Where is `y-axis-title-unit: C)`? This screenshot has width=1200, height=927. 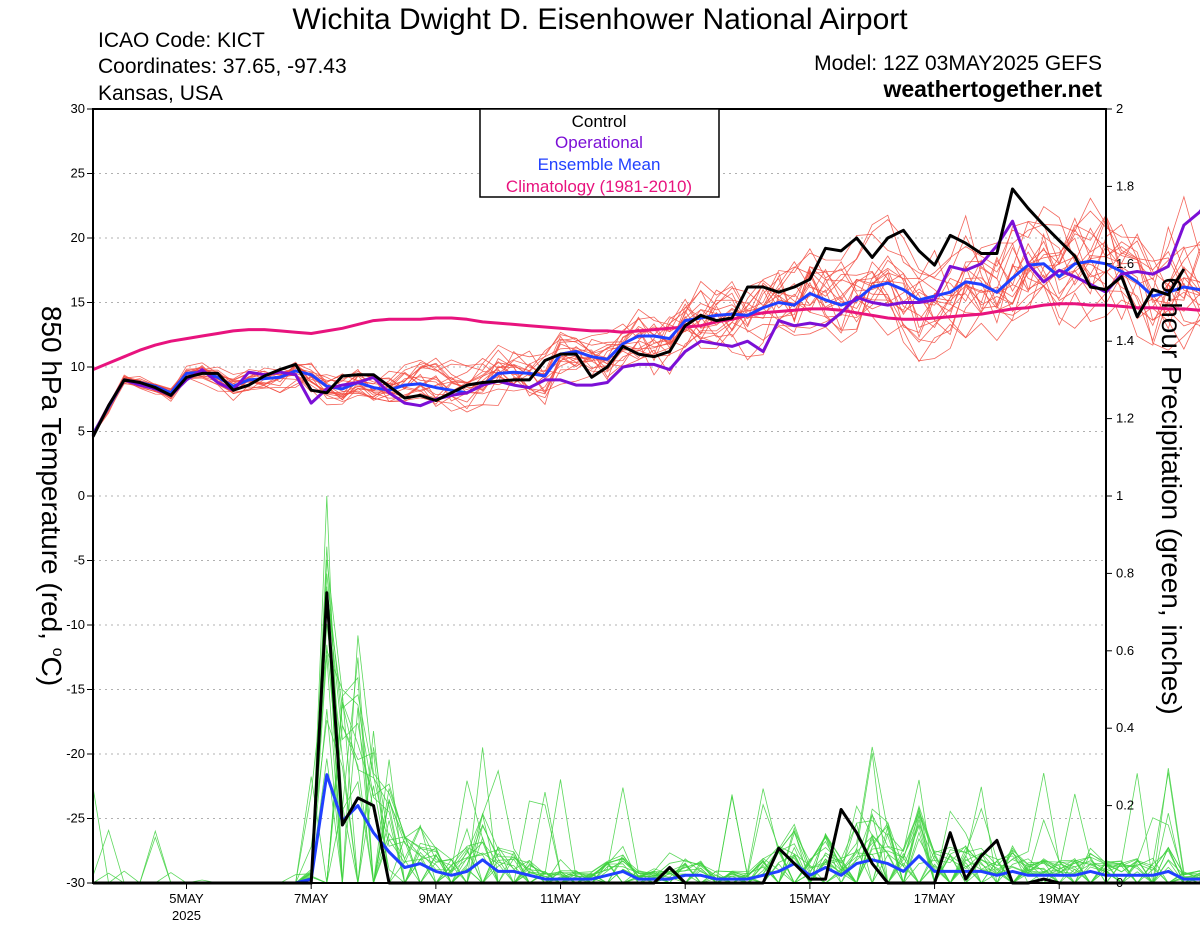 y-axis-title-unit: C) is located at coordinates (51, 672).